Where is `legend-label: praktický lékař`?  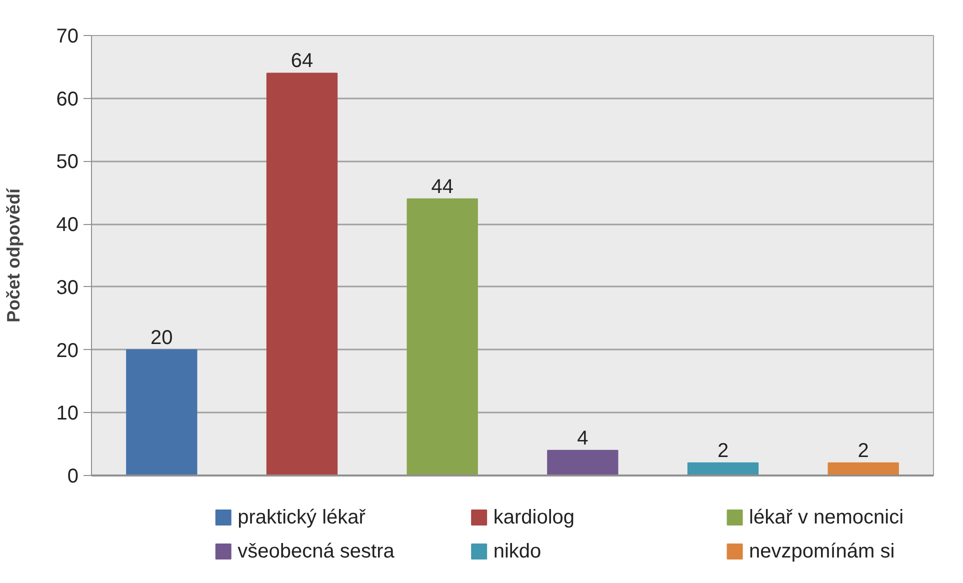
legend-label: praktický lékař is located at coordinates (302, 517).